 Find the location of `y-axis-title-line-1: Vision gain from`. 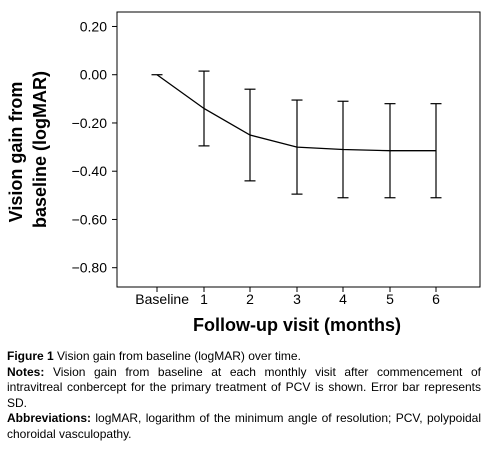

y-axis-title-line-1: Vision gain from is located at coordinates (16, 152).